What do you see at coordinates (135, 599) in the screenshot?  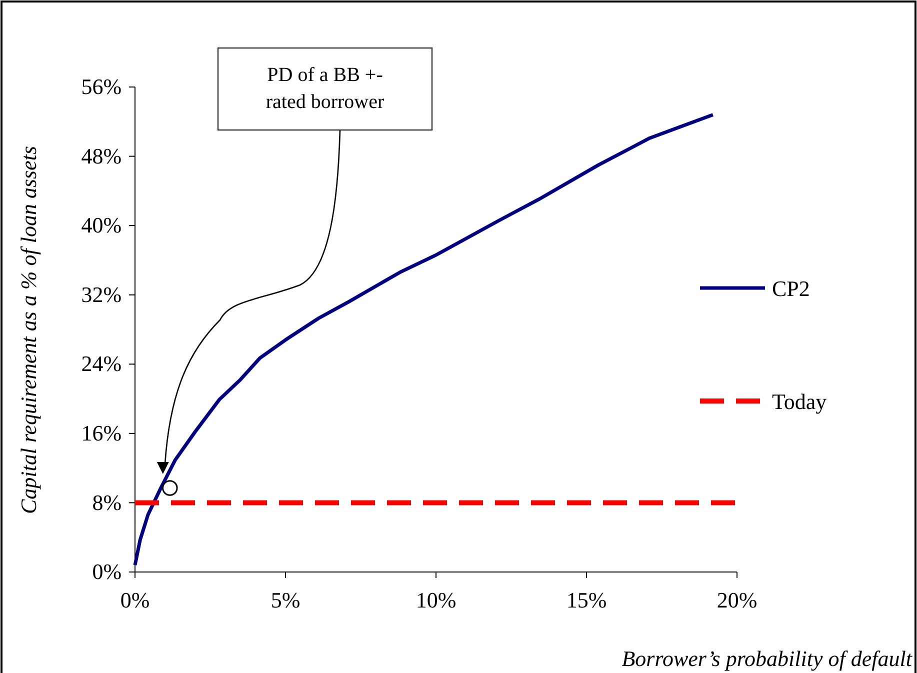 I see `x-tick-label: 0%` at bounding box center [135, 599].